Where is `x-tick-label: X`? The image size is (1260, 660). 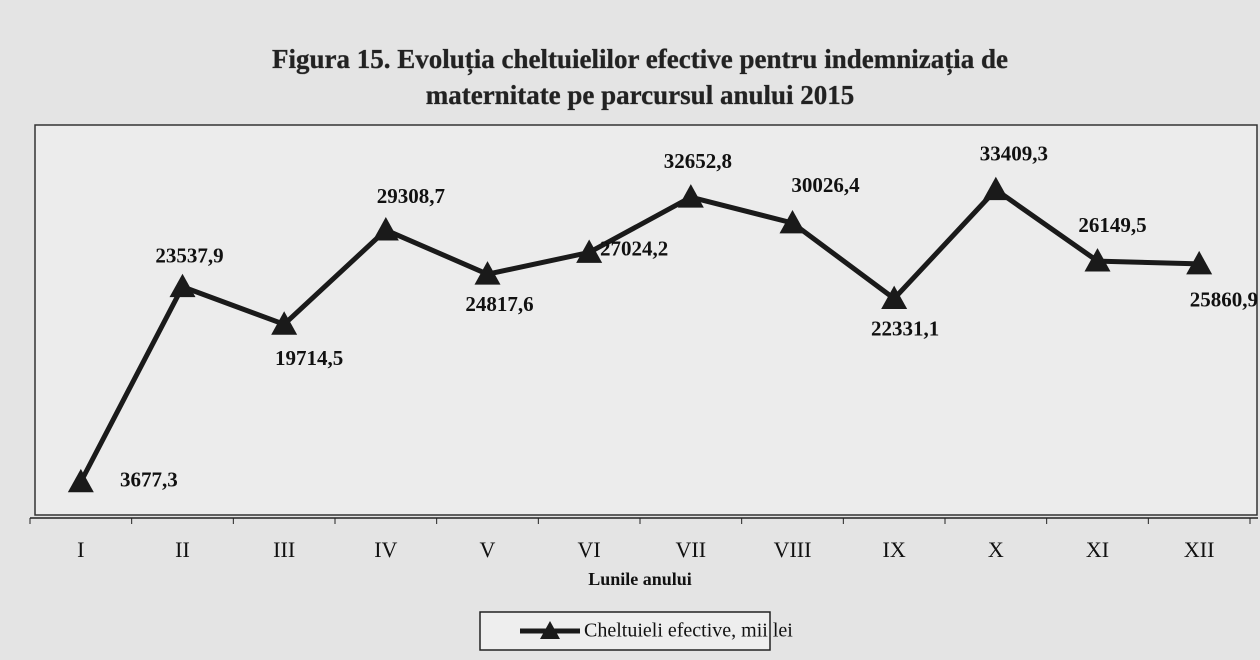
x-tick-label: X is located at coordinates (996, 549).